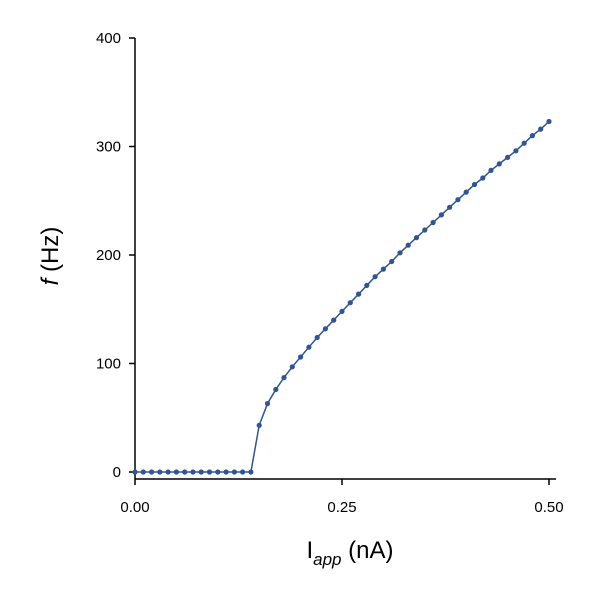  I want to click on y-tick-label: 200, so click(108, 255).